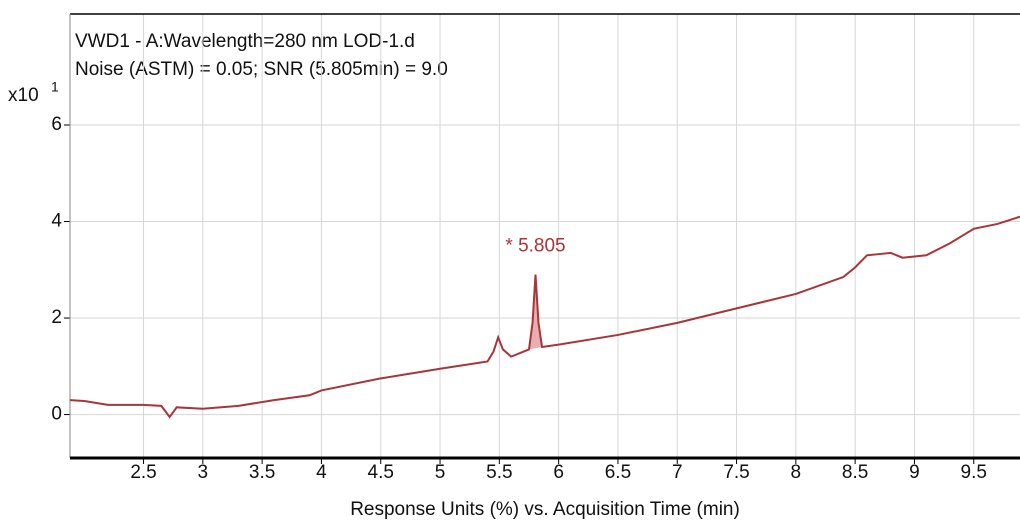 The height and width of the screenshot is (525, 1020). I want to click on peak-label: * 5.805, so click(535, 246).